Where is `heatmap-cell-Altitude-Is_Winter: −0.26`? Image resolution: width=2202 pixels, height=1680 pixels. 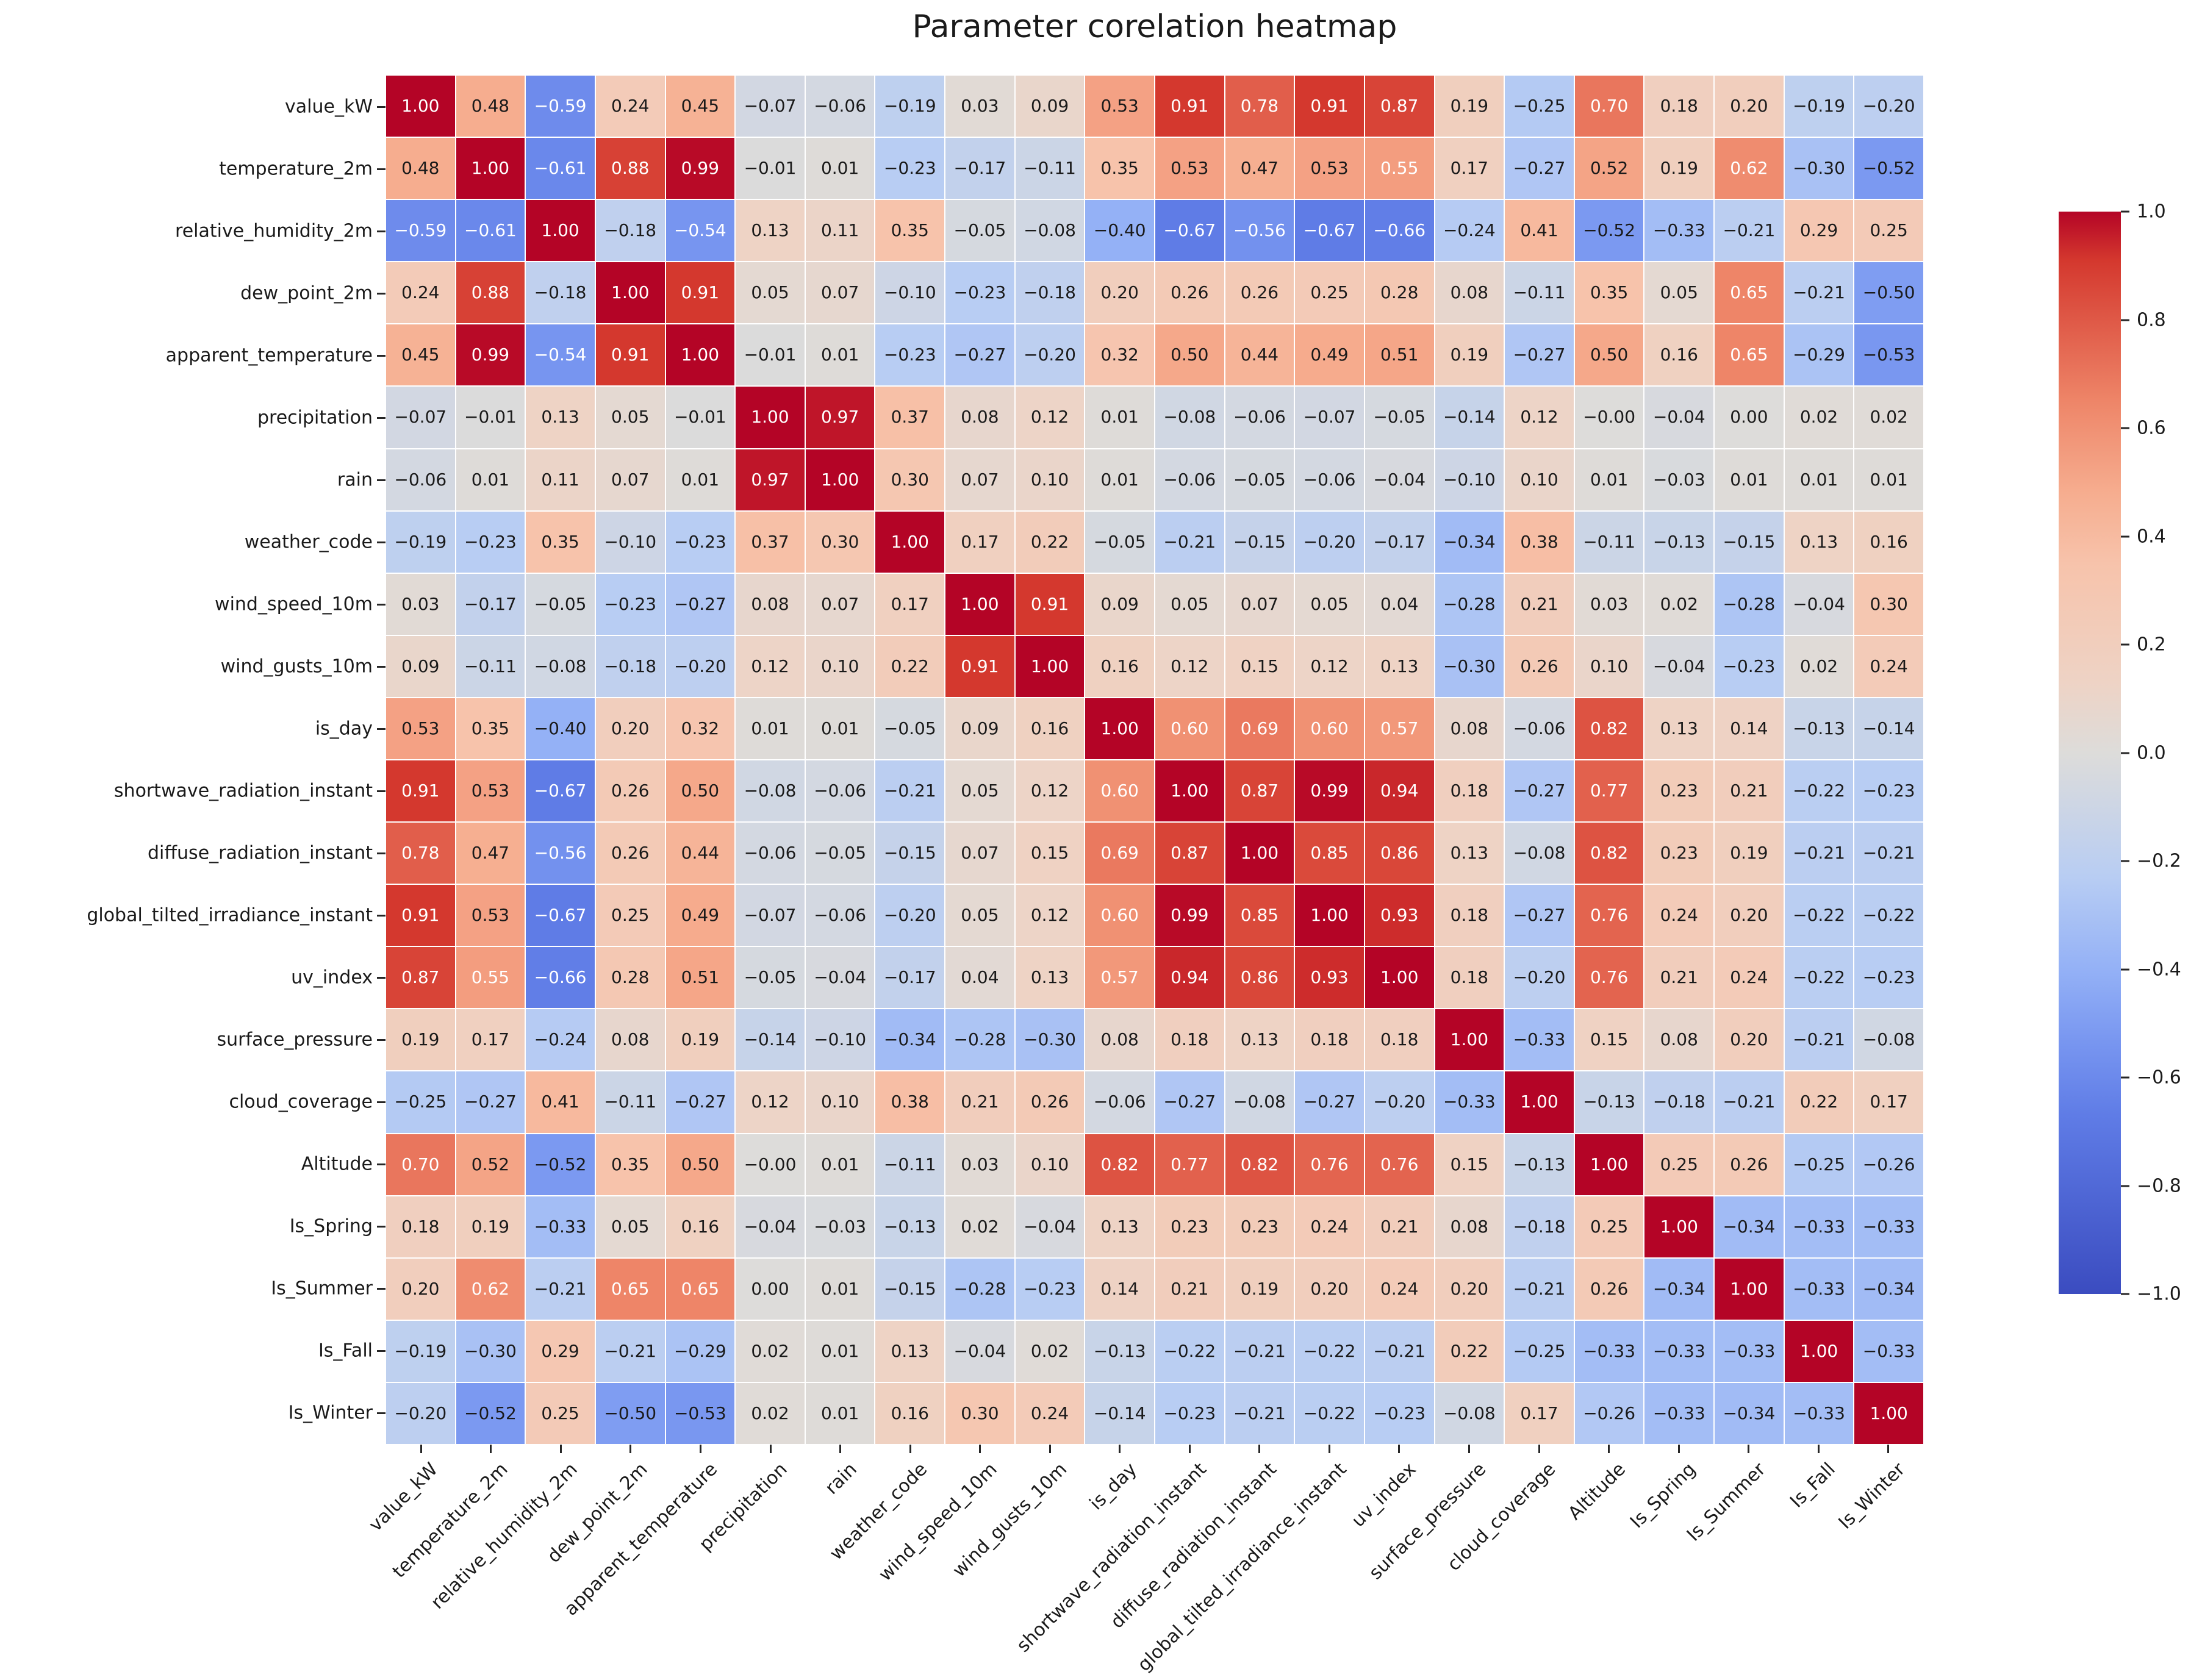
heatmap-cell-Altitude-Is_Winter: −0.26 is located at coordinates (1888, 1164).